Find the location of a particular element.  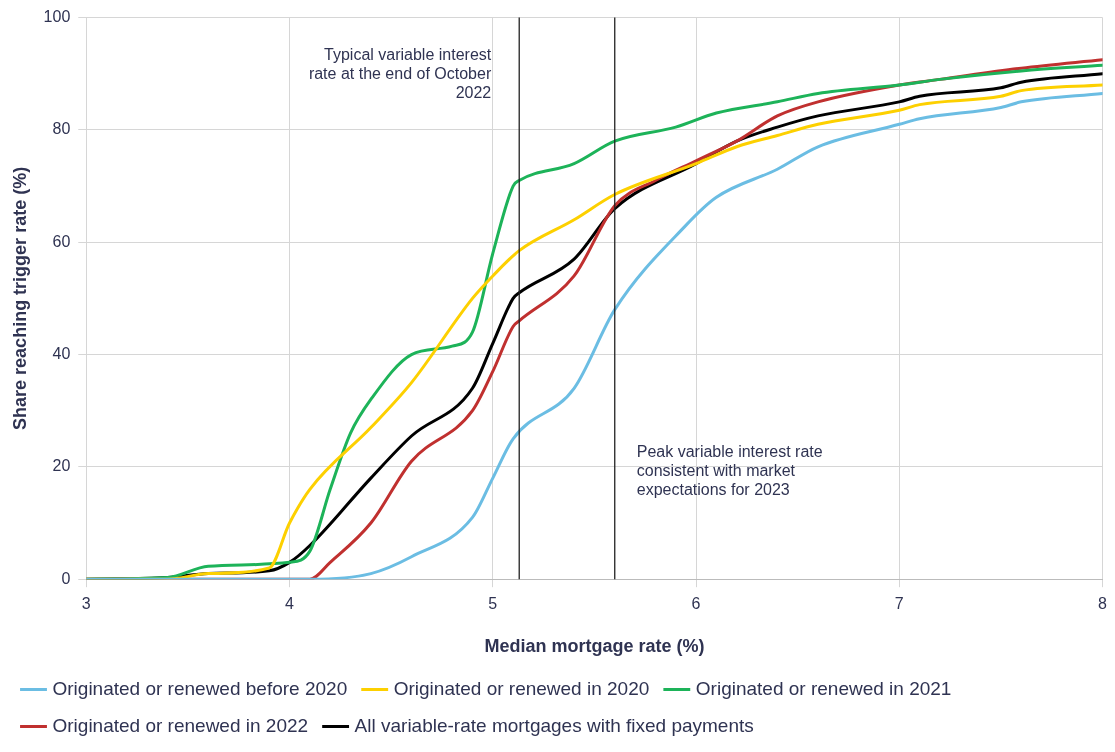

legend-label: Originated or renewed in 2020 is located at coordinates (521, 688).